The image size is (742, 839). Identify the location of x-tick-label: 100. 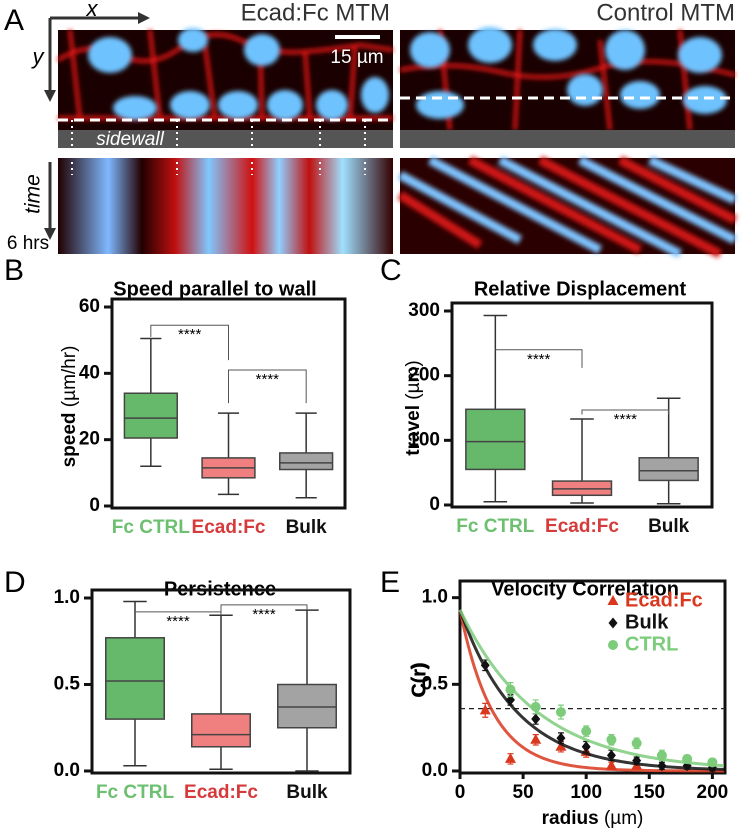
(586, 792).